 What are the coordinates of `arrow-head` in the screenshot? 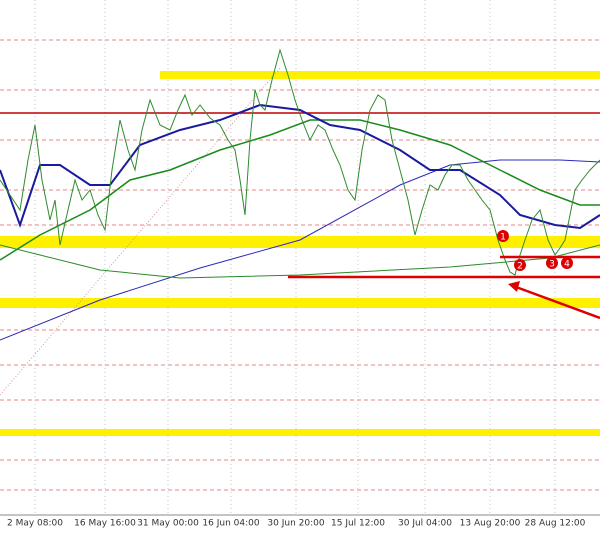 It's located at (514, 286).